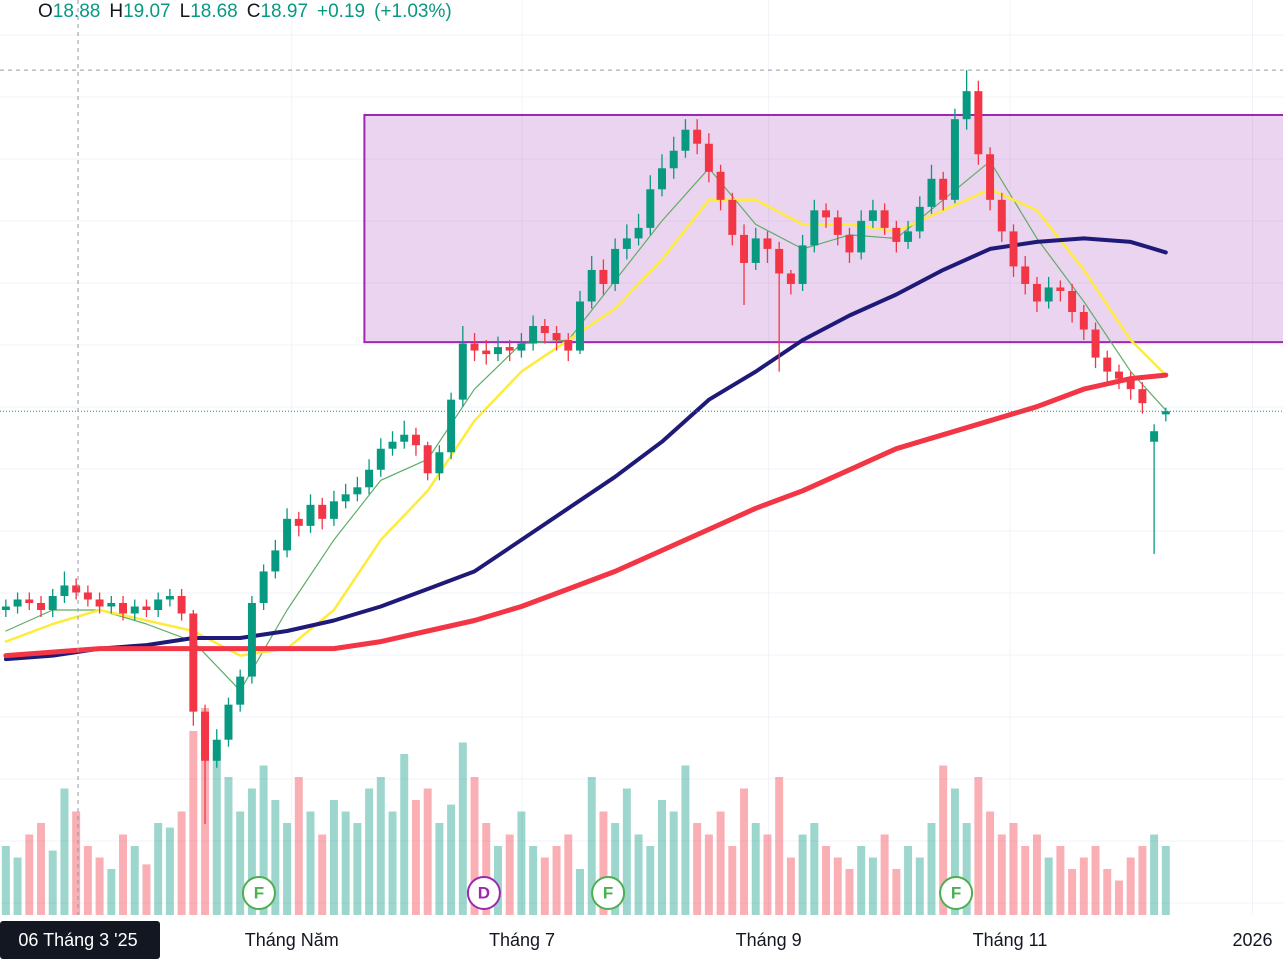 This screenshot has width=1283, height=967. I want to click on x-tick-label: 2026, so click(1253, 940).